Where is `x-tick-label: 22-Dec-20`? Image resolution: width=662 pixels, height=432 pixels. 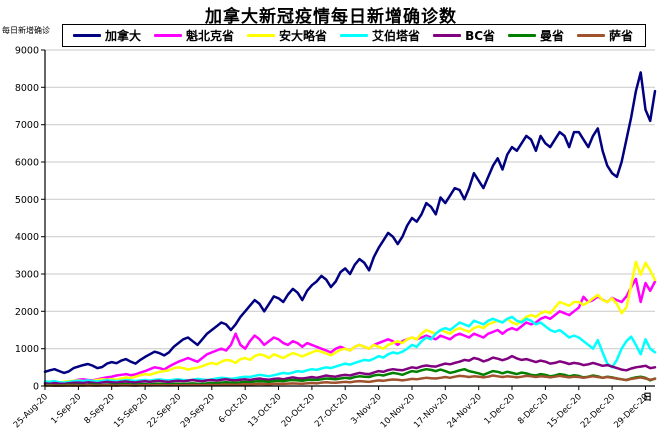 x-tick-label: 22-Dec-20 is located at coordinates (598, 411).